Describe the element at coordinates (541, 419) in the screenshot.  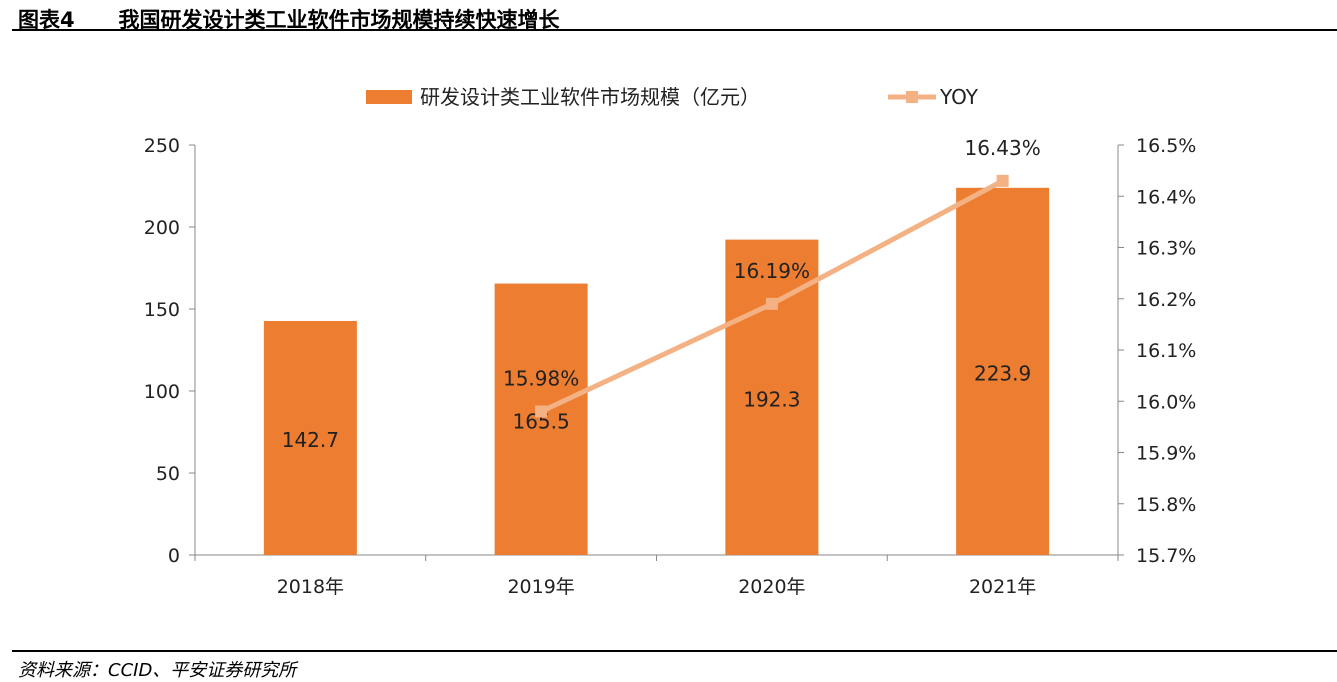
I see `bar-2019年` at that location.